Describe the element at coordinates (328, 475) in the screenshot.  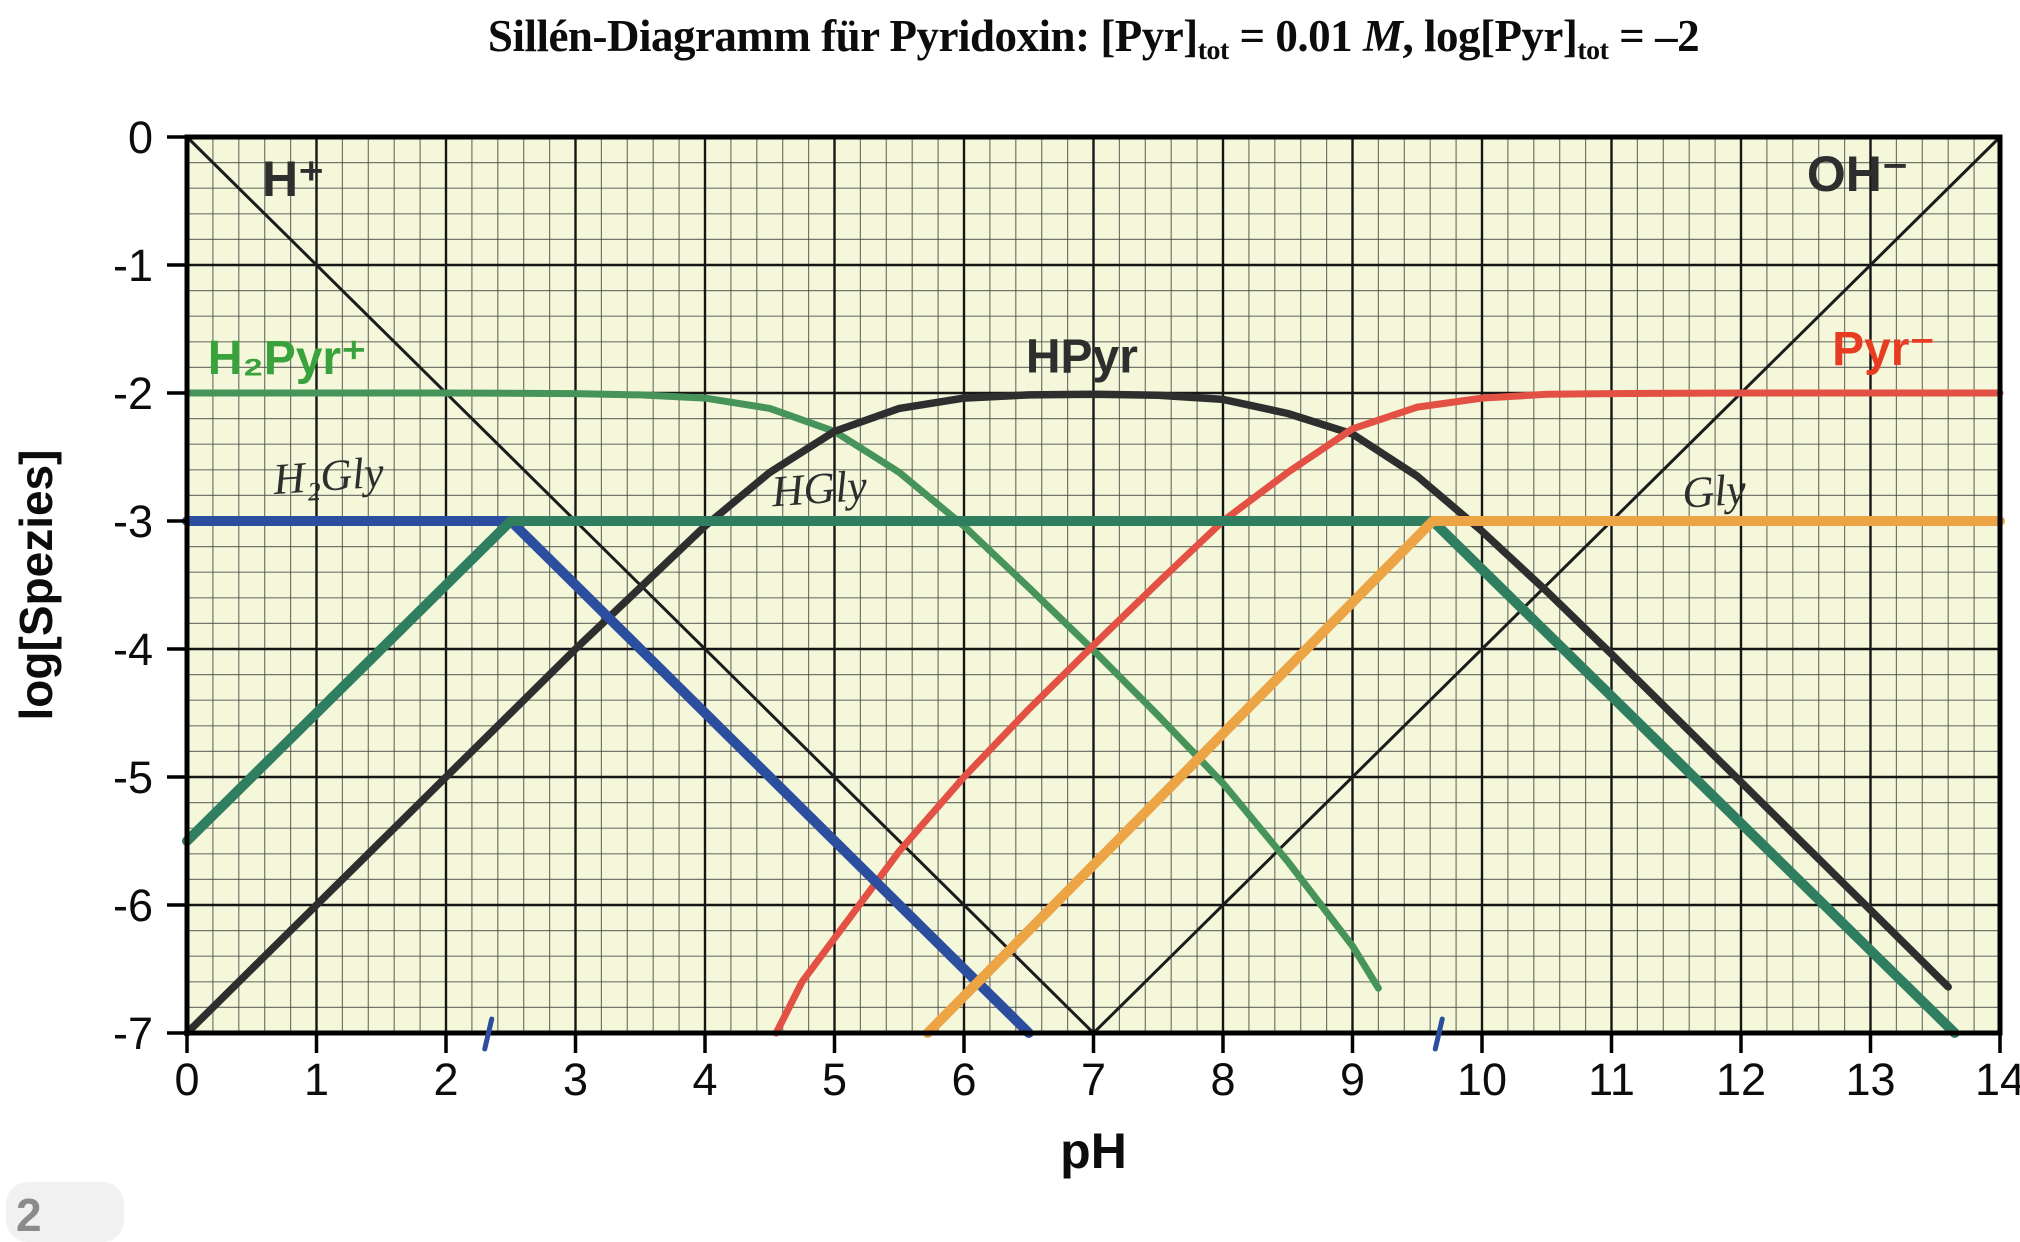
I see `label-h2gly: H₂Gly` at that location.